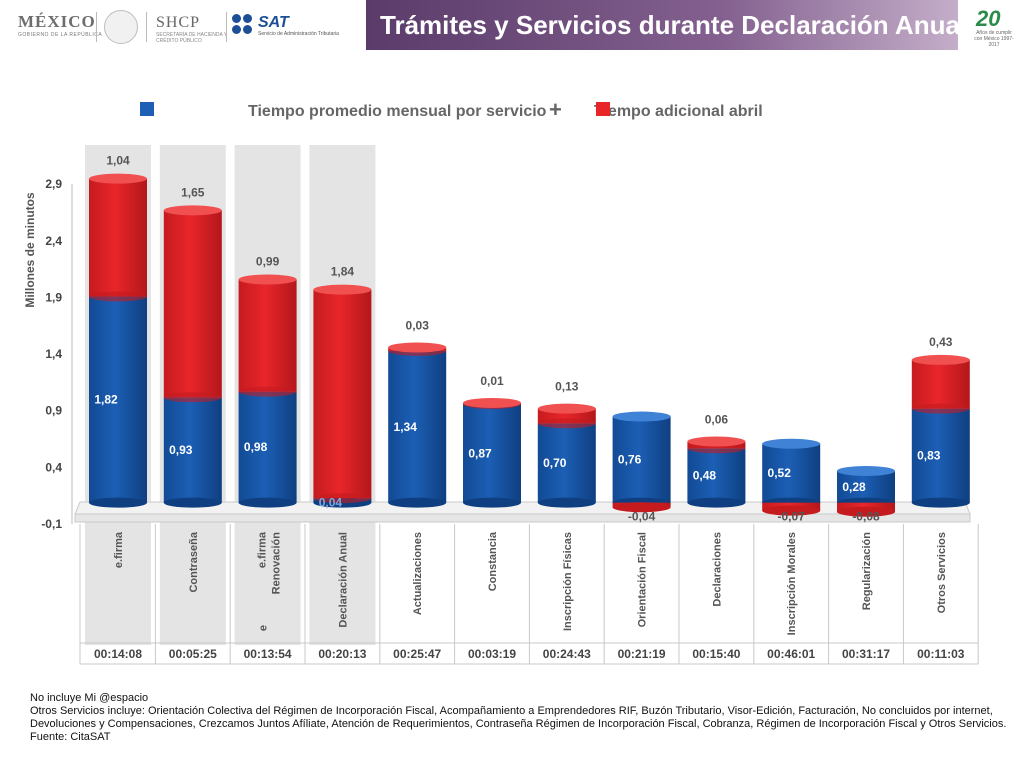 The height and width of the screenshot is (768, 1024). What do you see at coordinates (194, 561) in the screenshot?
I see `category-label: Contraseña` at bounding box center [194, 561].